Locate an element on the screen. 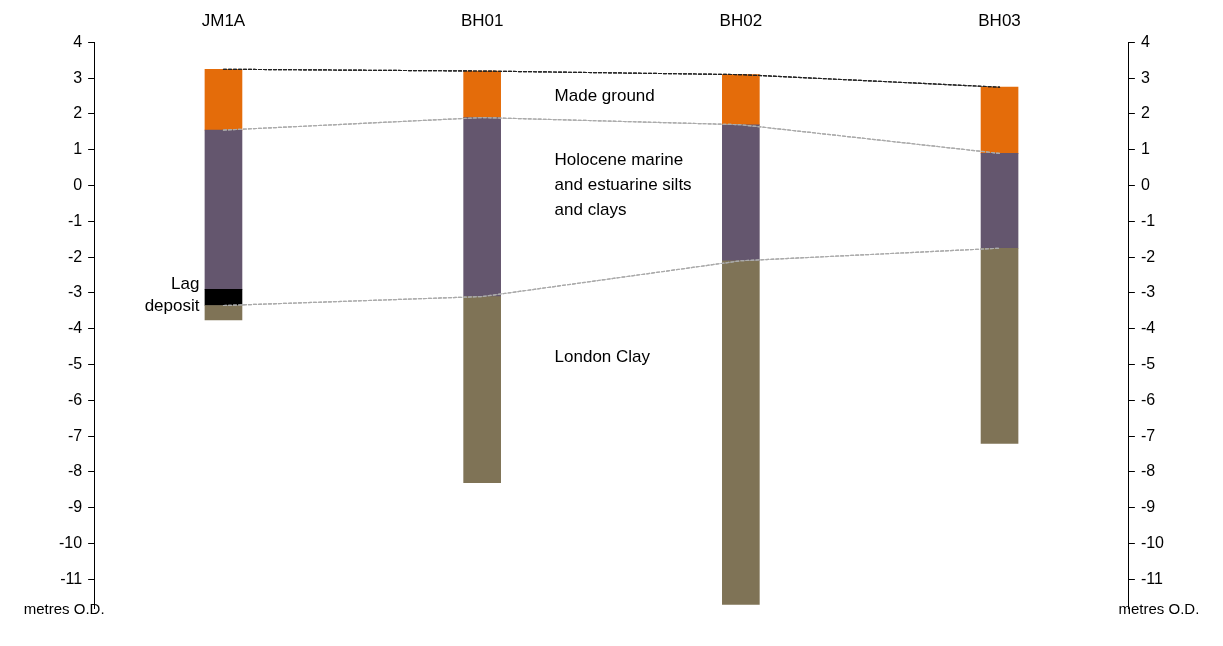  y-tick-label: 4 is located at coordinates (78, 41).